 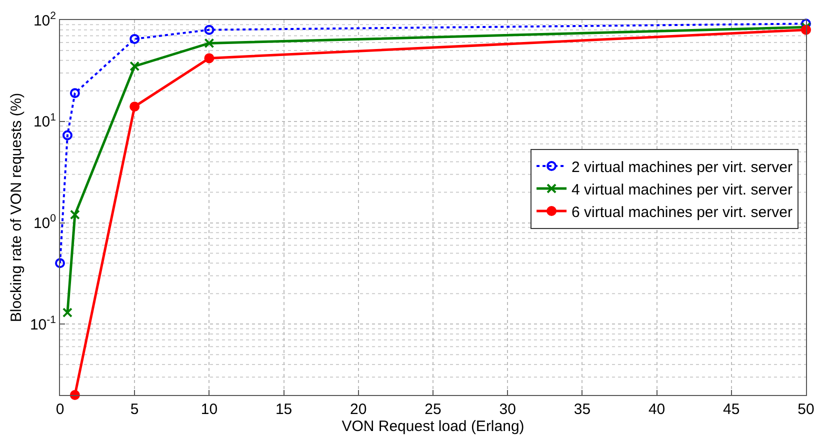 What do you see at coordinates (657, 409) in the screenshot?
I see `x-tick-label: 40` at bounding box center [657, 409].